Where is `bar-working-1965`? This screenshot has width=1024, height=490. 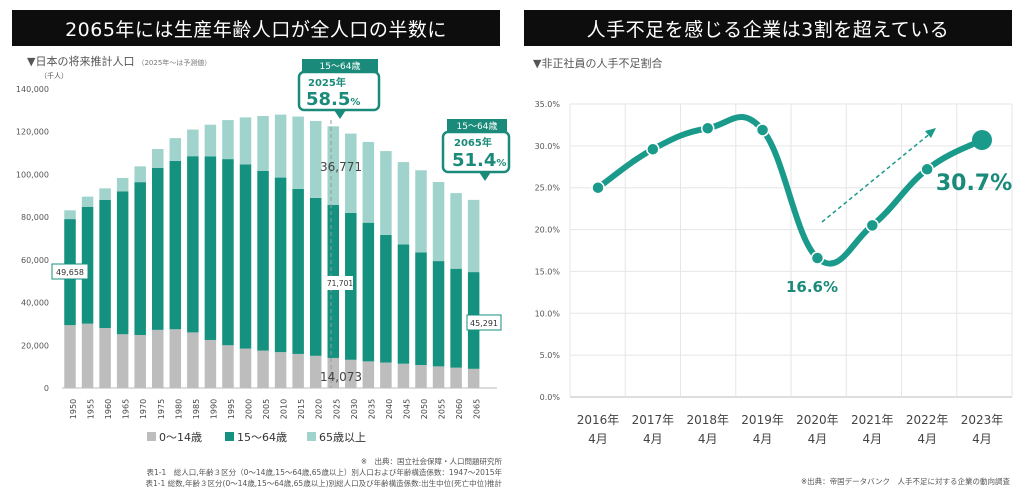 bar-working-1965 is located at coordinates (122, 263).